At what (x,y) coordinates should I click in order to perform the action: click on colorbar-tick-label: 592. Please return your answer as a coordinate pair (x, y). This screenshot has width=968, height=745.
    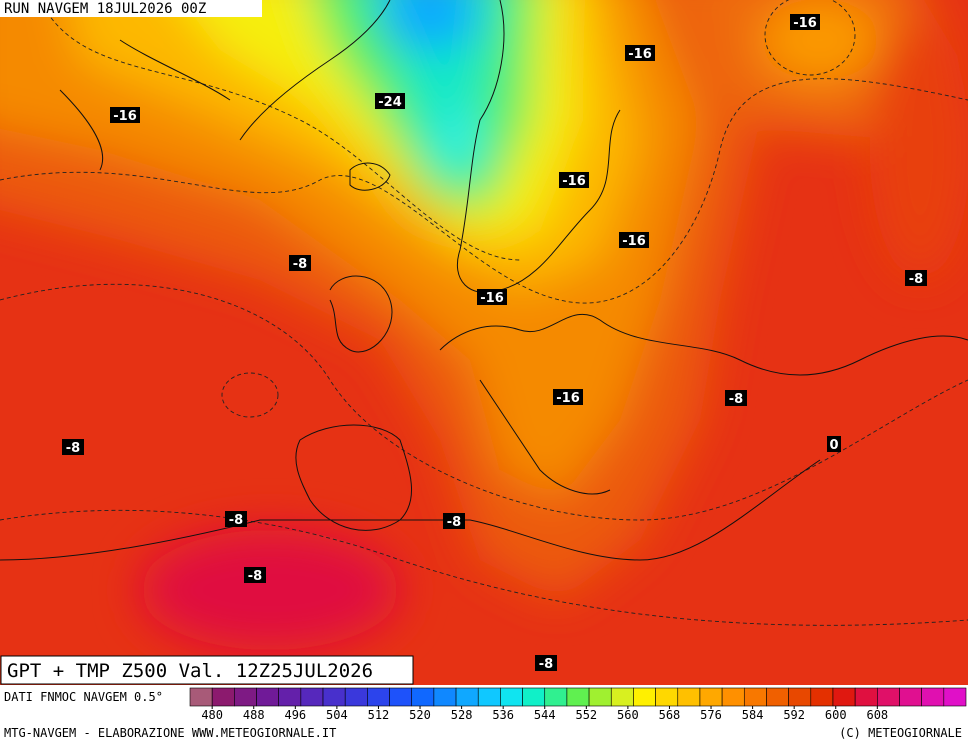
    Looking at the image, I should click on (794, 715).